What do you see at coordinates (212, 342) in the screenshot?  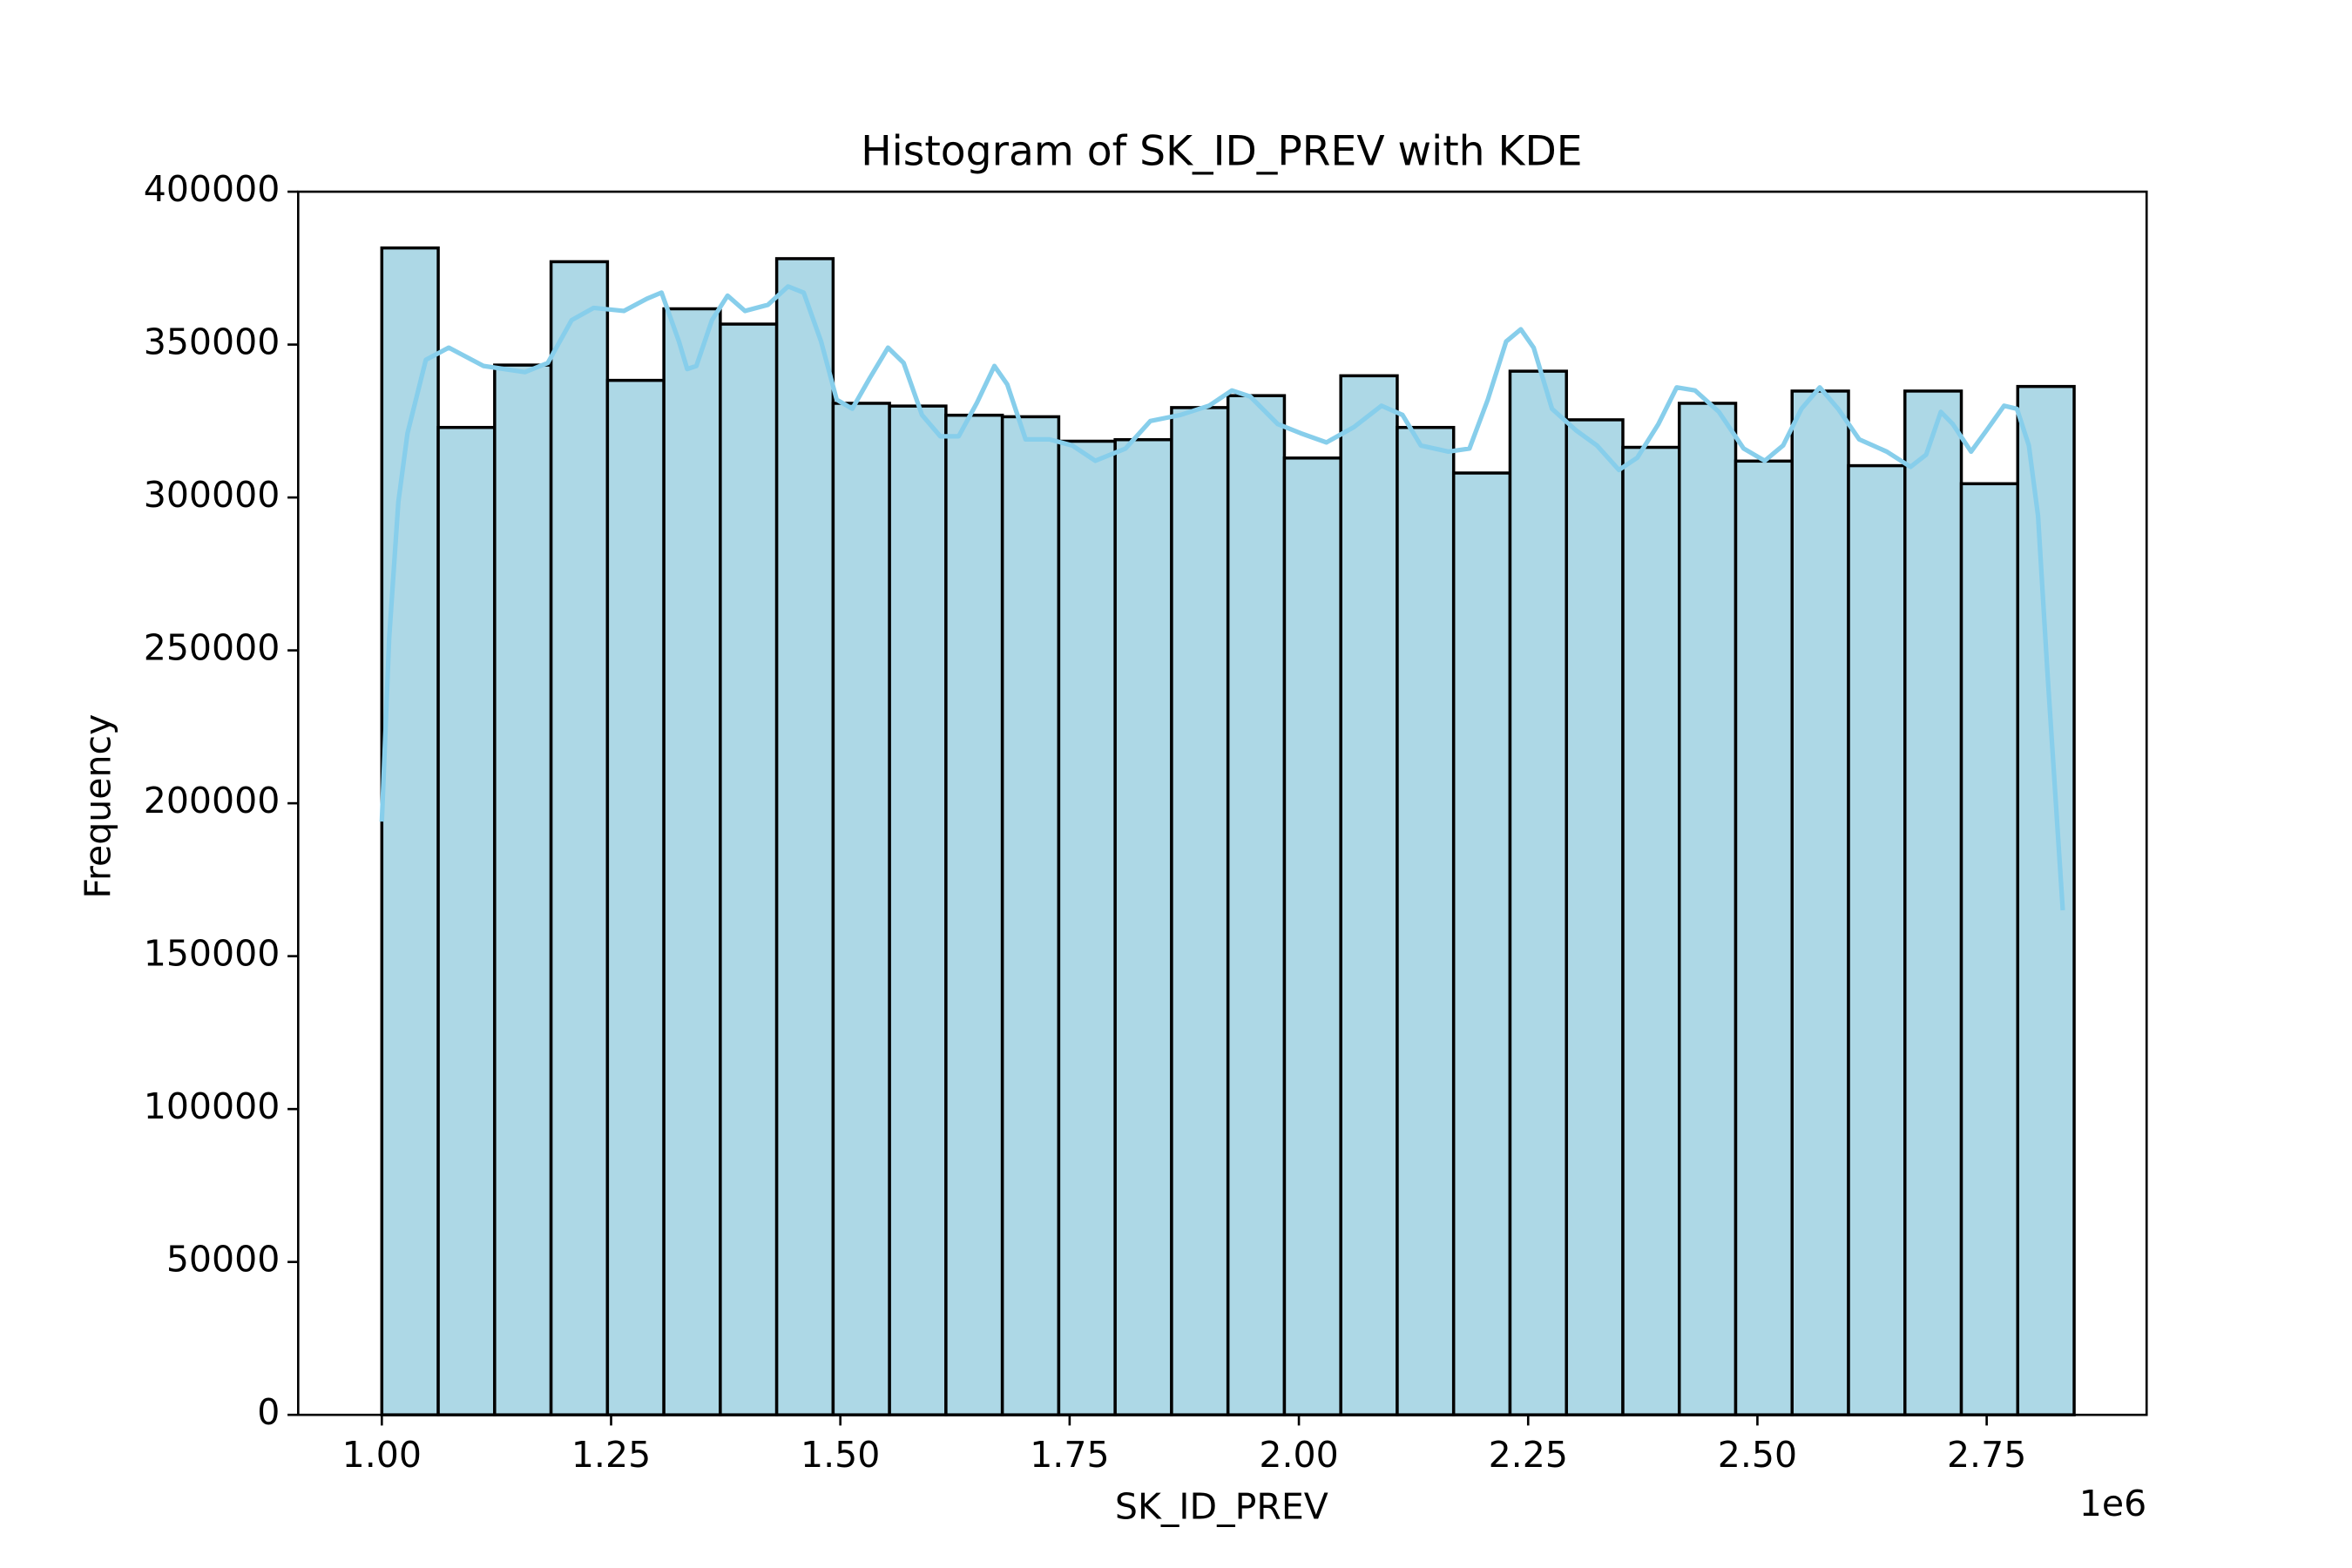 I see `y-tick-label: 350000` at bounding box center [212, 342].